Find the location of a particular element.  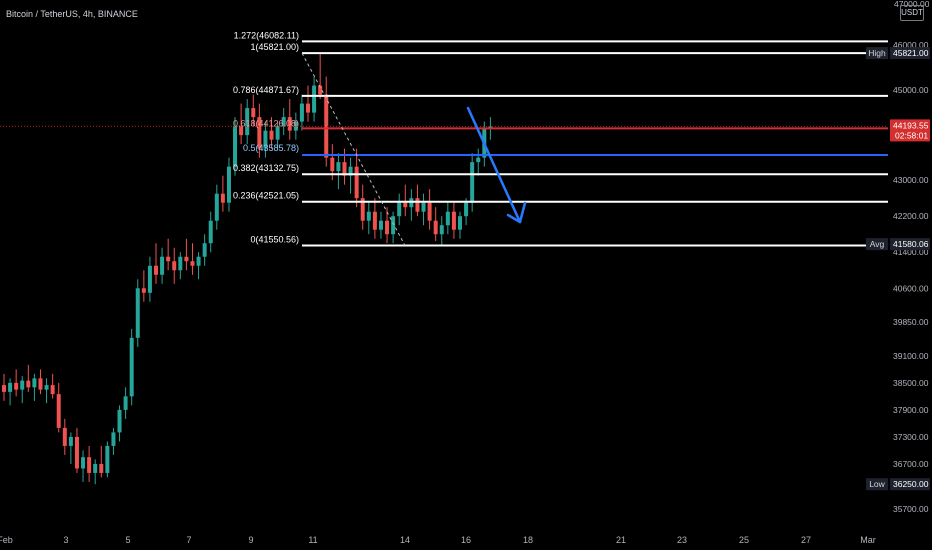

time-tick-label: 14 is located at coordinates (405, 540).